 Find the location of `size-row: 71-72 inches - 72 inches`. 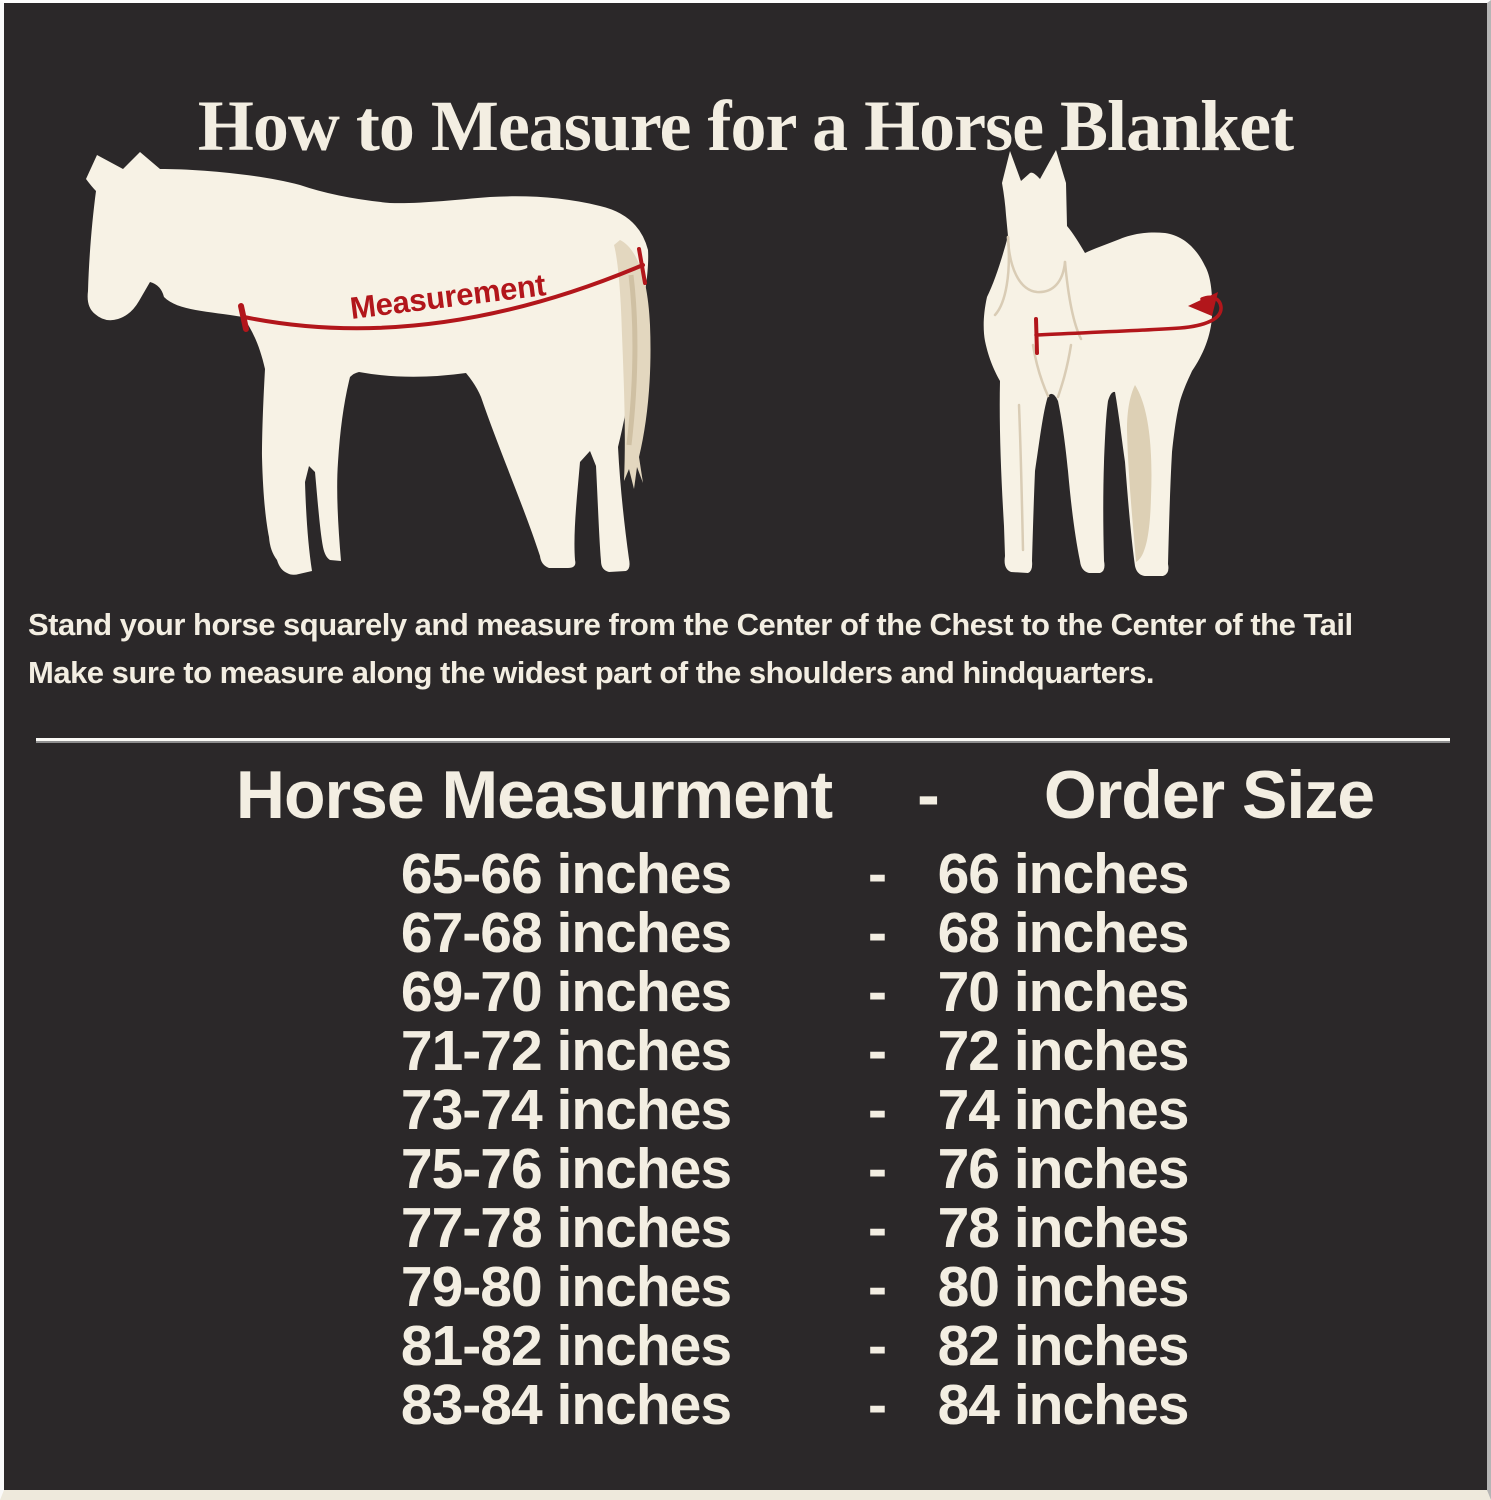

size-row: 71-72 inches - 72 inches is located at coordinates (745, 1051).